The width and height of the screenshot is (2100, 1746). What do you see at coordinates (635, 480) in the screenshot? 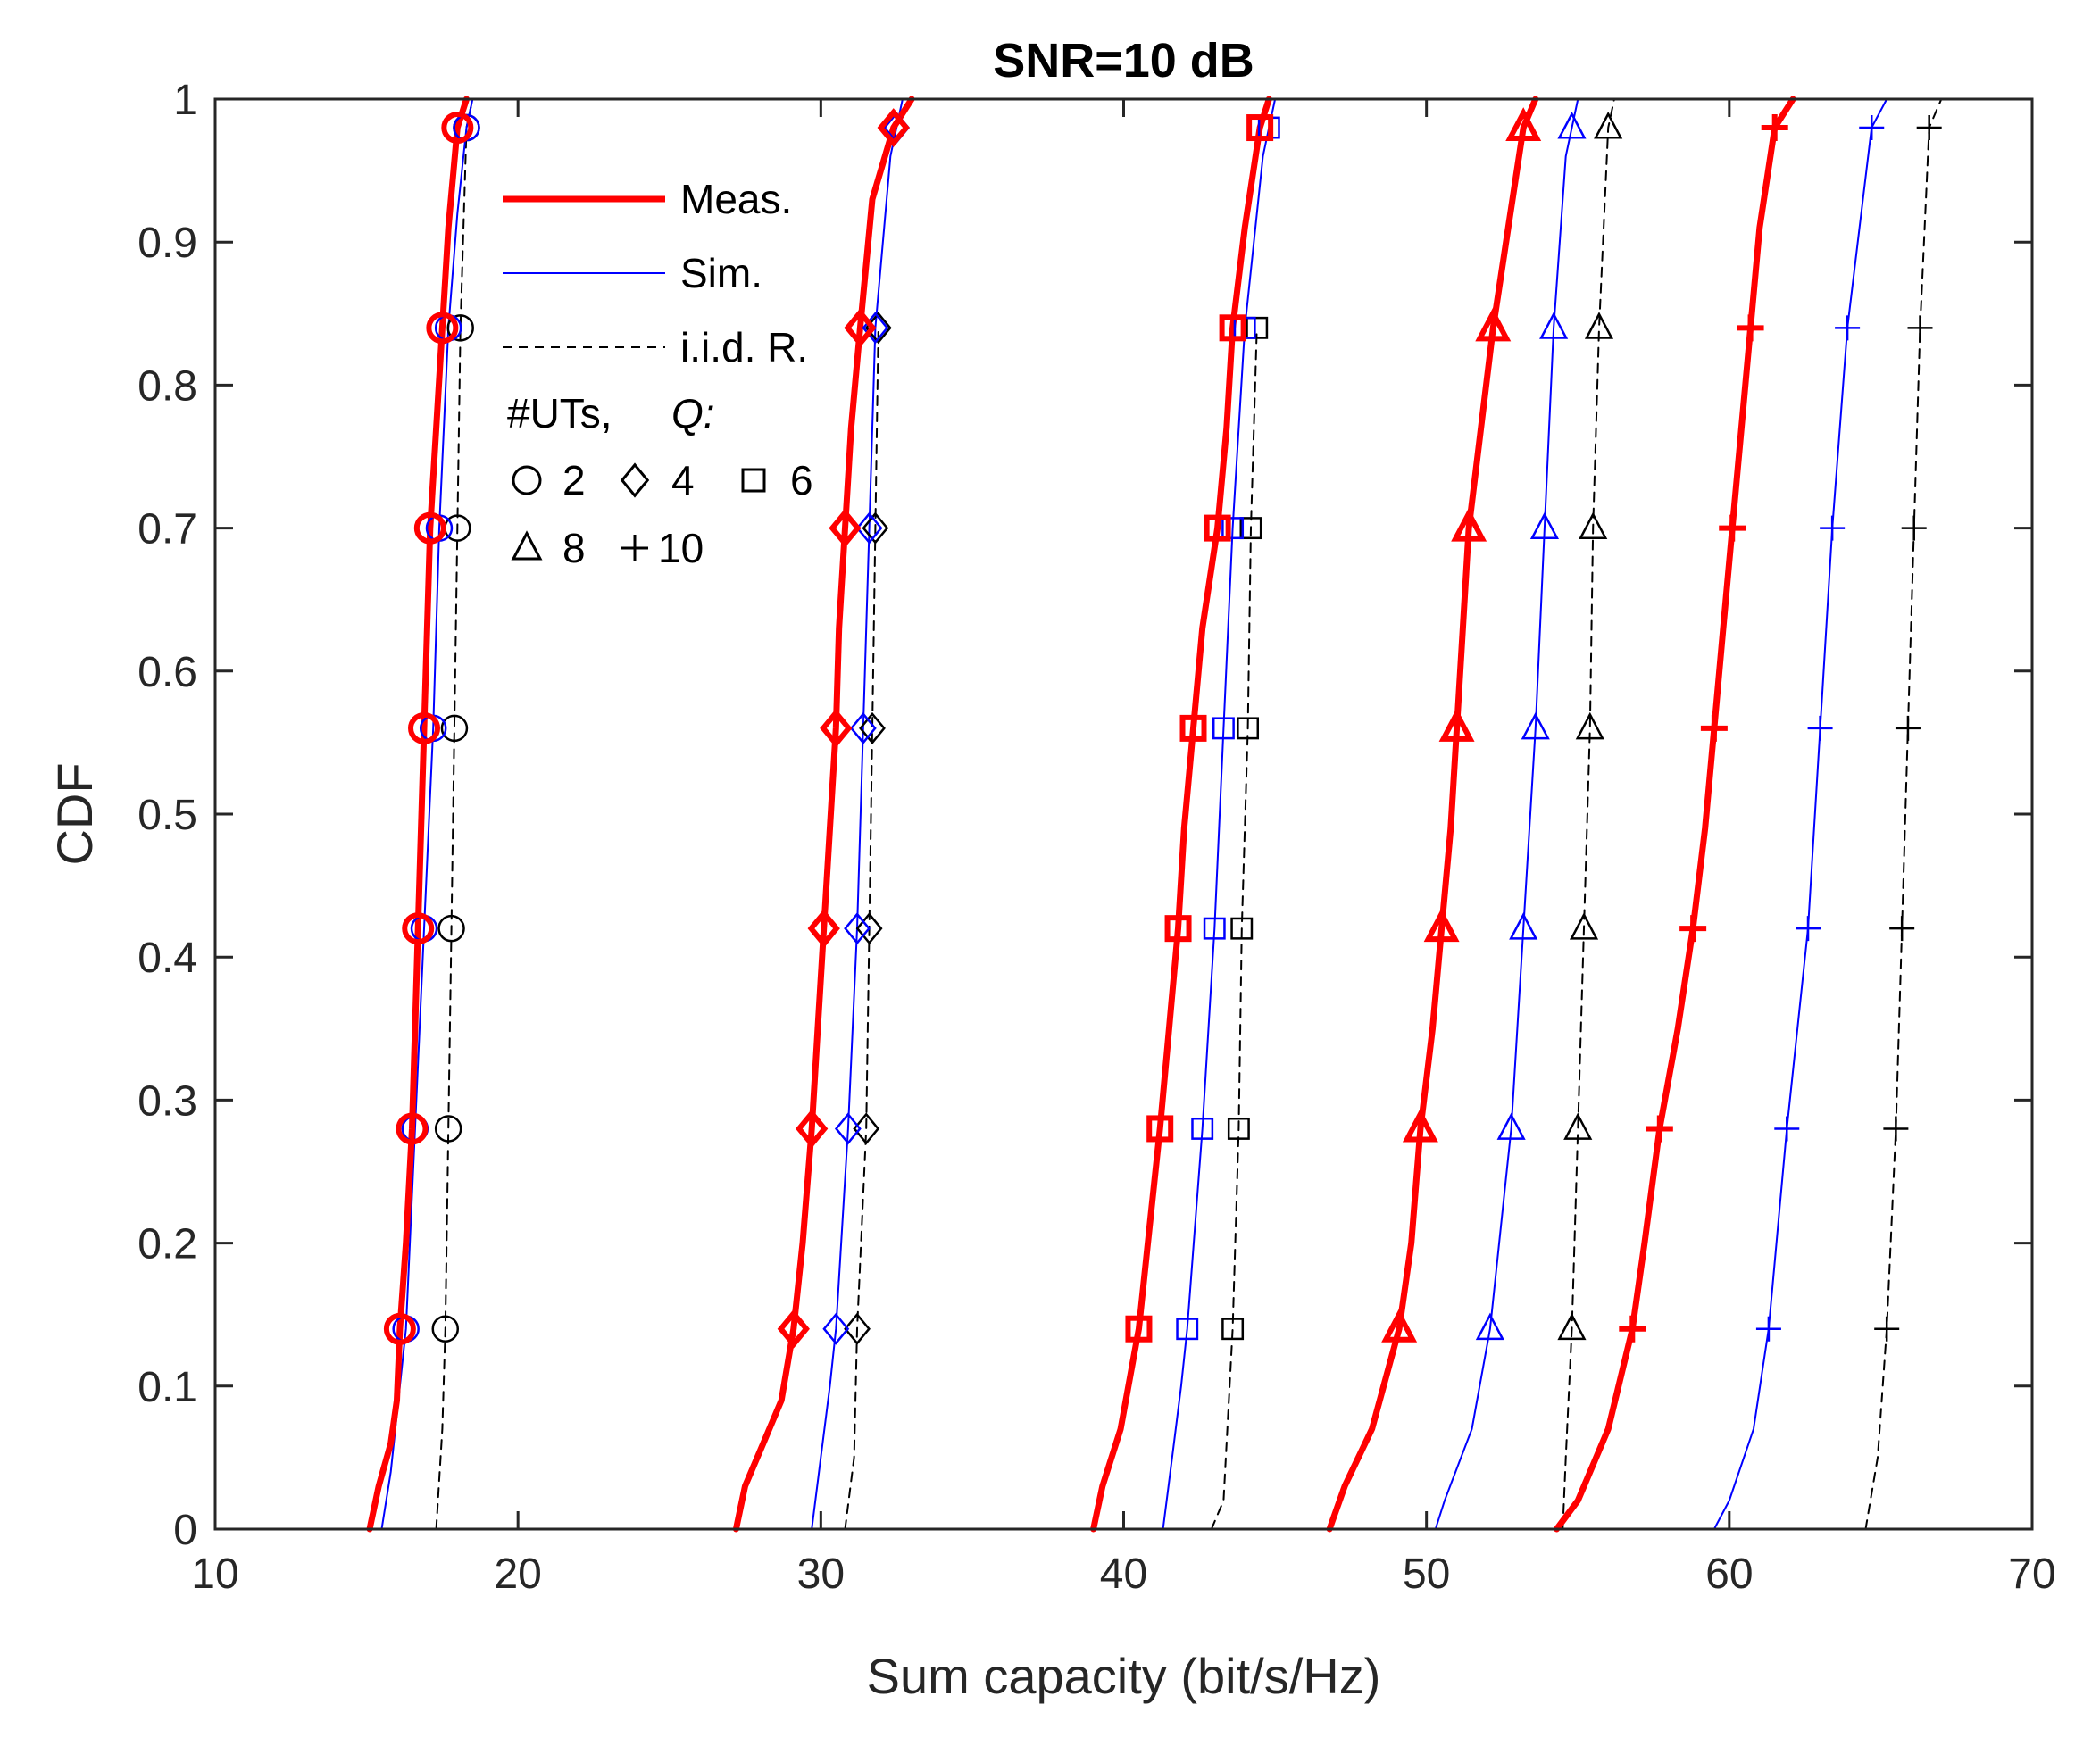
I see `legend-marker-diamond` at bounding box center [635, 480].